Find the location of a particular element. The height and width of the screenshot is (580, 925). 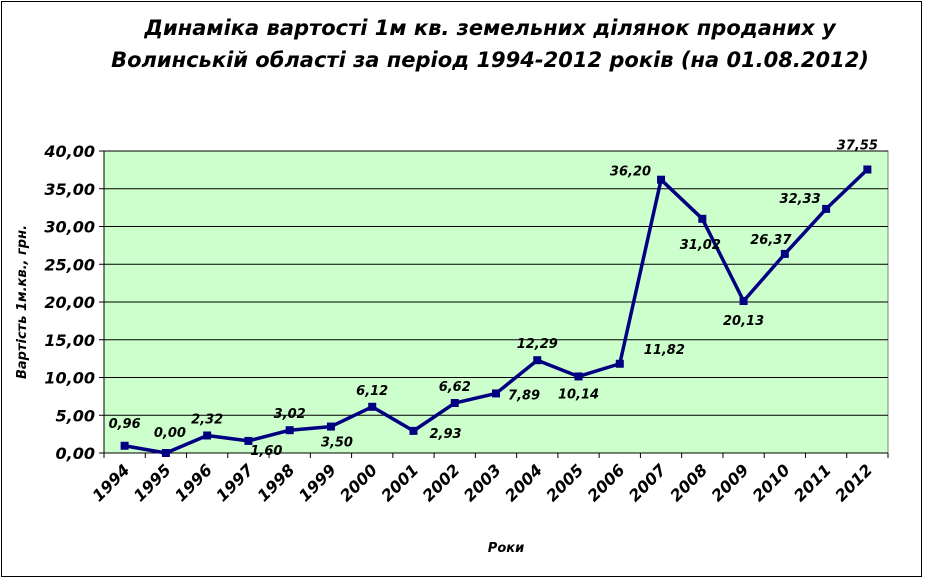

y-tick-label: 20,00 is located at coordinates (69, 302).